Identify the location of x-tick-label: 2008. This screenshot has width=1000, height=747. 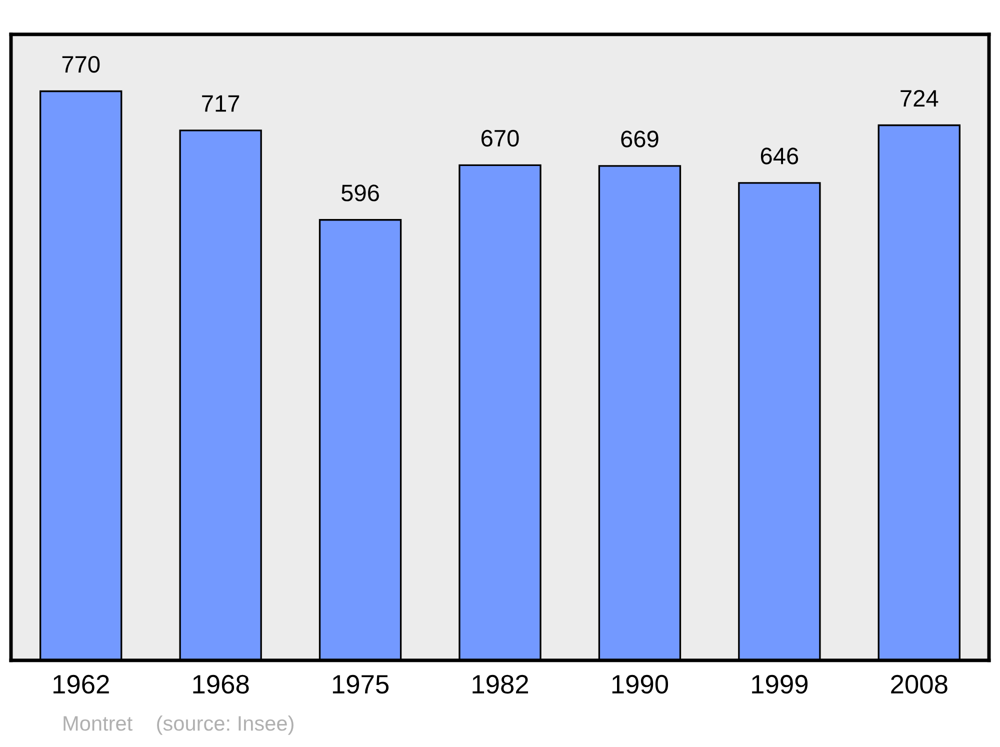
(919, 684).